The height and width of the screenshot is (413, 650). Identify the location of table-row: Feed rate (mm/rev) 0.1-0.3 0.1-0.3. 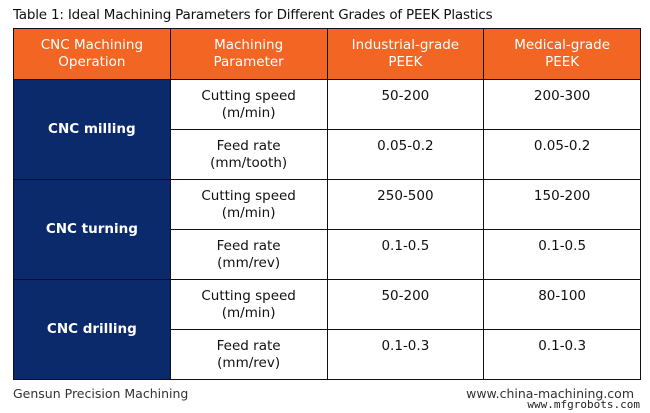
(327, 354).